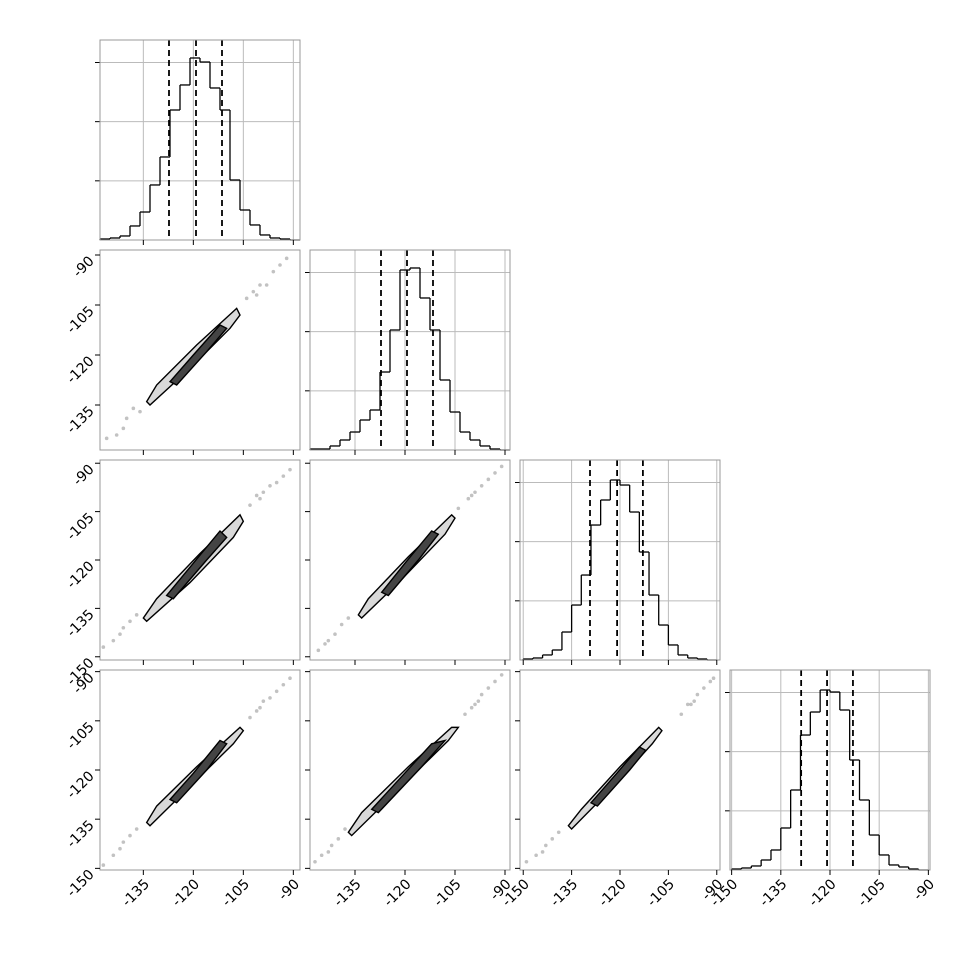 Image resolution: width=970 pixels, height=970 pixels. I want to click on y-tick-label: -150, so click(81, 884).